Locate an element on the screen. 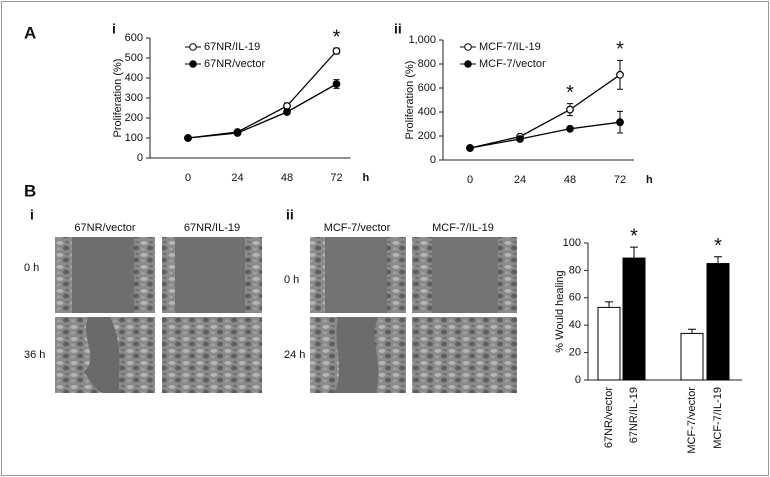 The image size is (770, 477). x-tick-label: MCF-7/IL-19 is located at coordinates (718, 418).